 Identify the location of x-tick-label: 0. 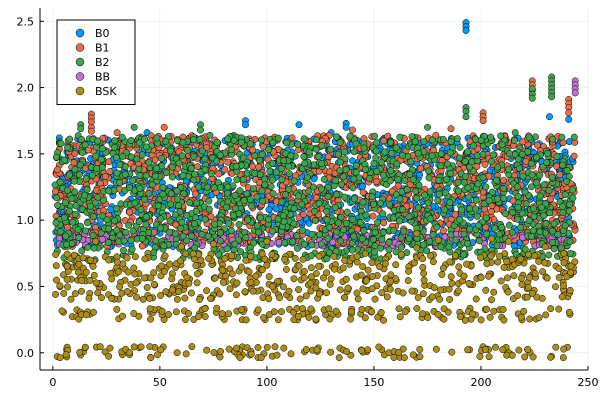
(52, 382).